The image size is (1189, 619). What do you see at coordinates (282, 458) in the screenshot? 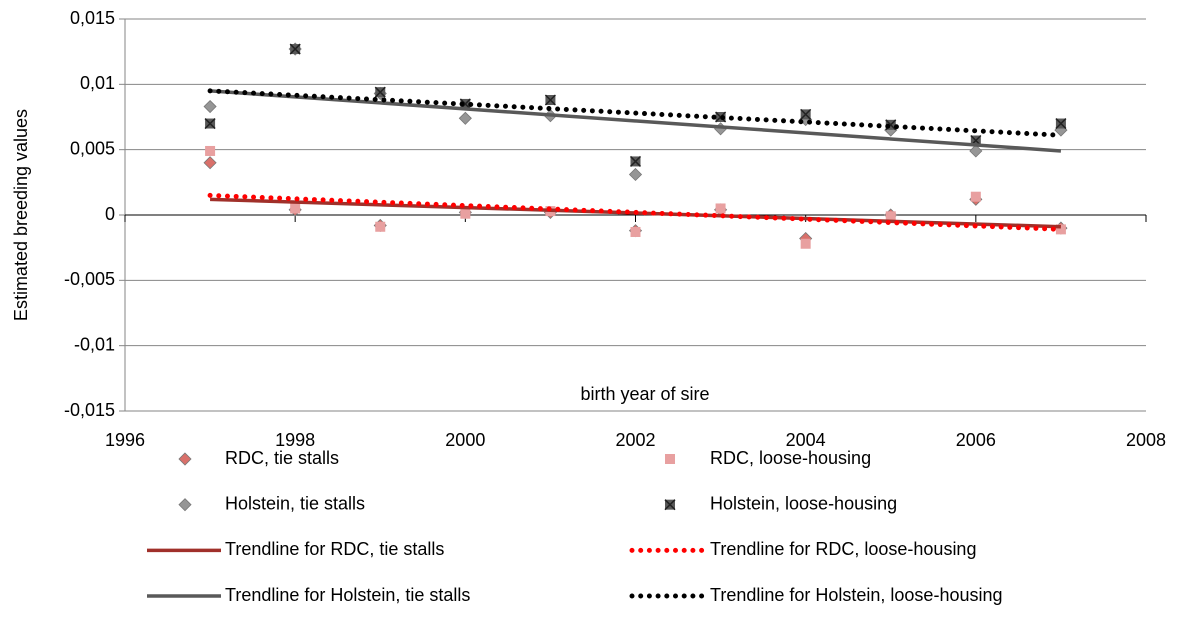
I see `legend-label: RDC, tie stalls` at bounding box center [282, 458].